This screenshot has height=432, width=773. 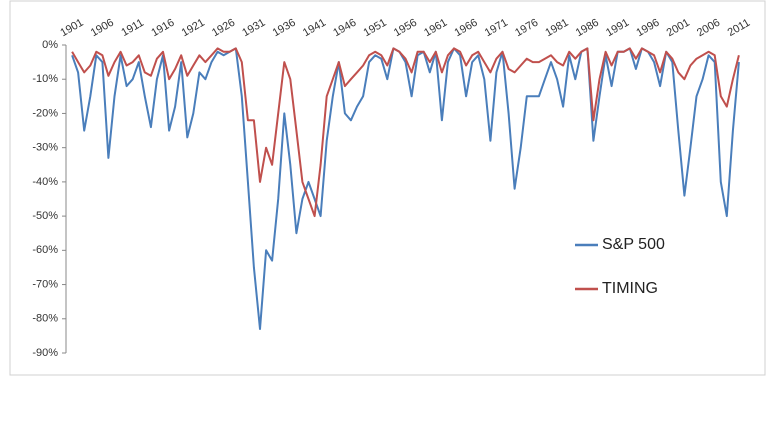 What do you see at coordinates (45, 284) in the screenshot?
I see `y-tick-label: -70%` at bounding box center [45, 284].